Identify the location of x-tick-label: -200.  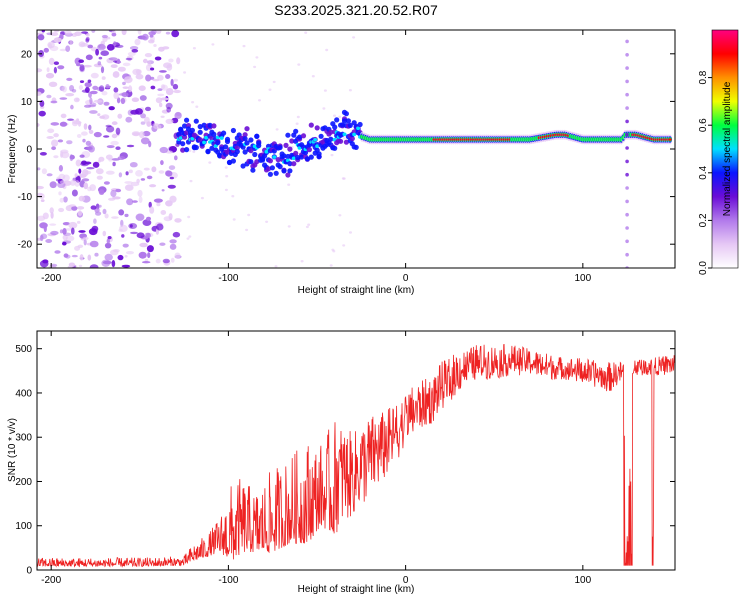
(51, 580).